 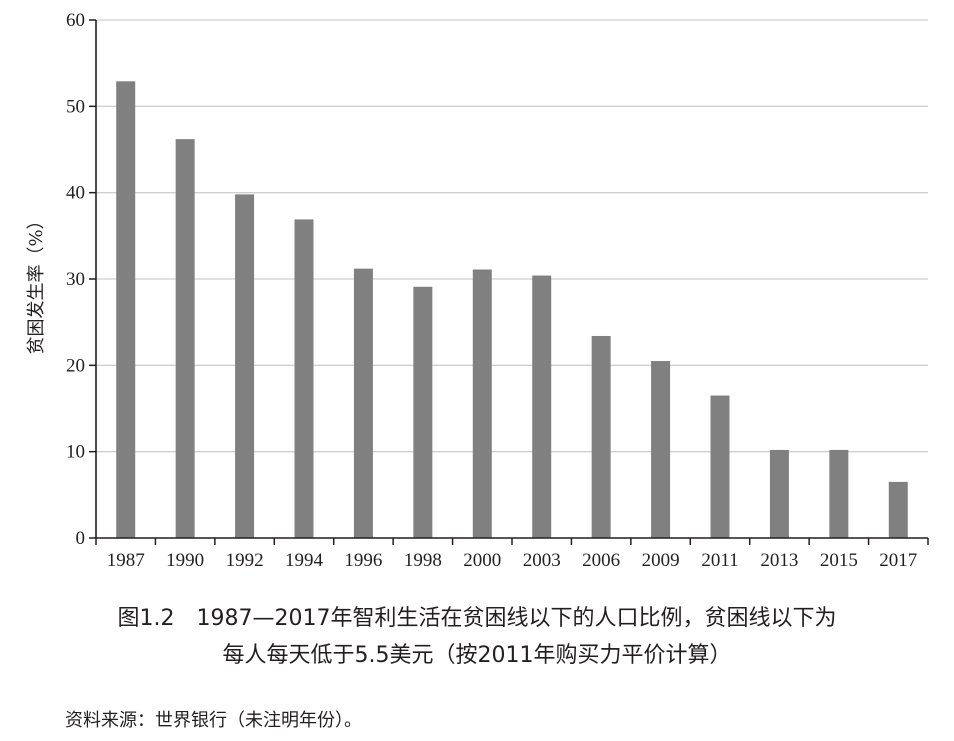 I want to click on x-tick-label-2006: 2006, so click(x=601, y=560).